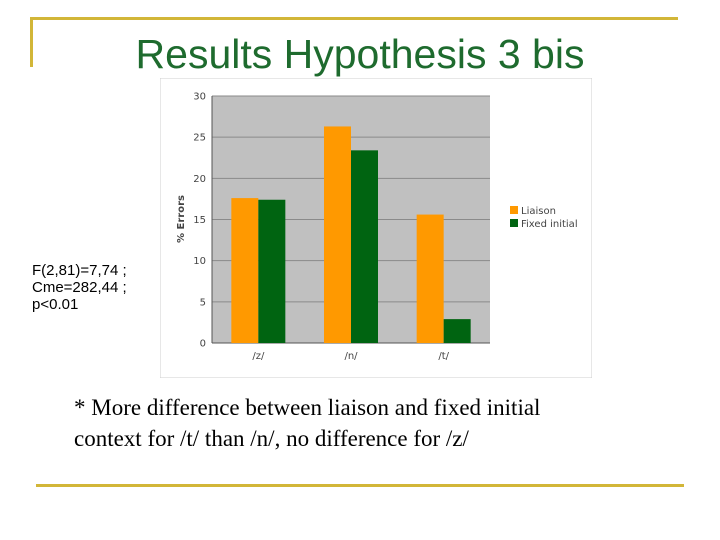  I want to click on y-tick-label: 0, so click(203, 344).